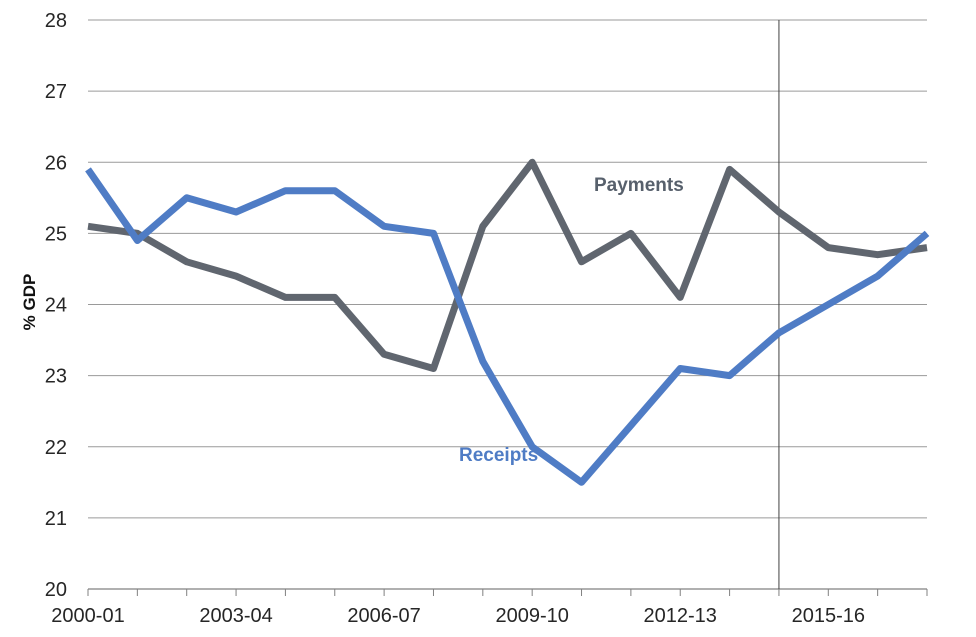 This screenshot has height=637, width=976. I want to click on y-tick-label: 22, so click(56, 448).